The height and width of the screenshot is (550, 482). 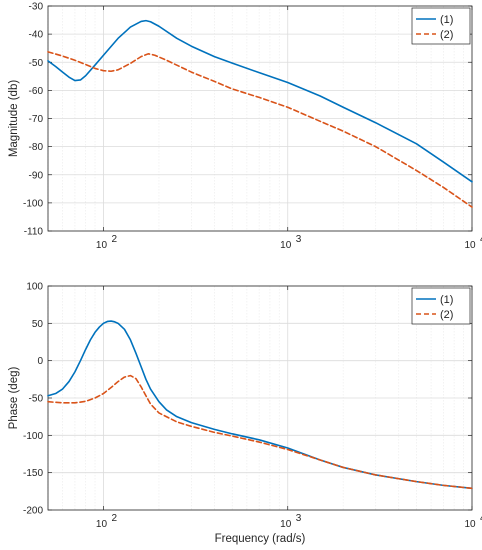 I want to click on magnitude-legend: (1)(2), so click(x=441, y=26).